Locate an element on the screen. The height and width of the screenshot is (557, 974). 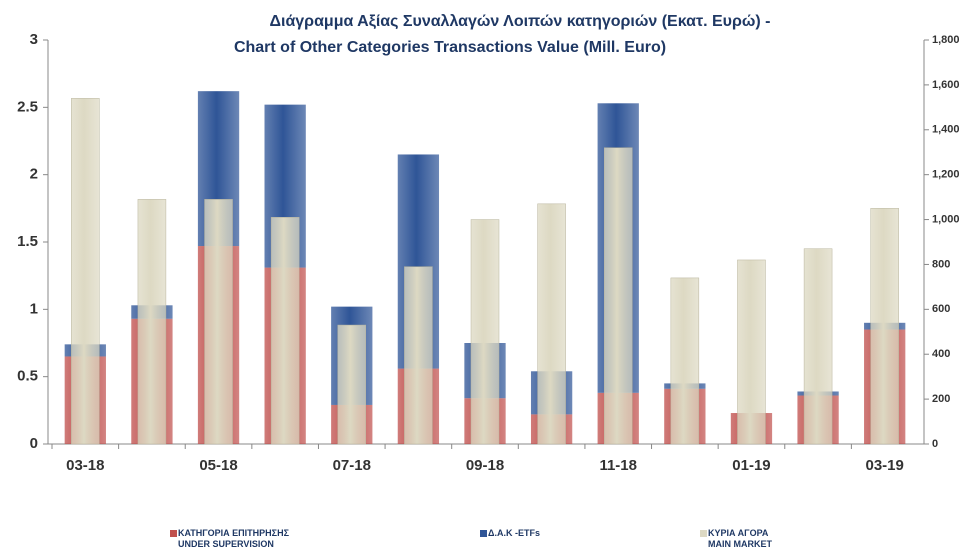
legend-label: Δ.Α.Κ -ETFs is located at coordinates (514, 533).